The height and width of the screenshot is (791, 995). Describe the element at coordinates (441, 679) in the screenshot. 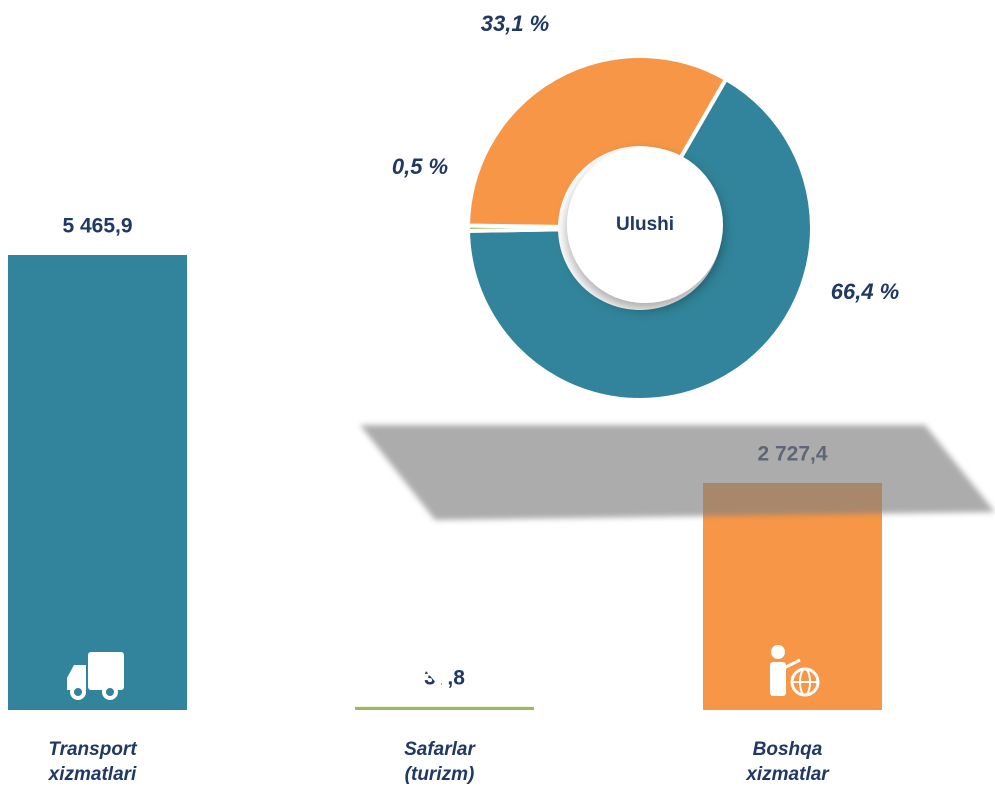

I see `cocktail-icon` at that location.